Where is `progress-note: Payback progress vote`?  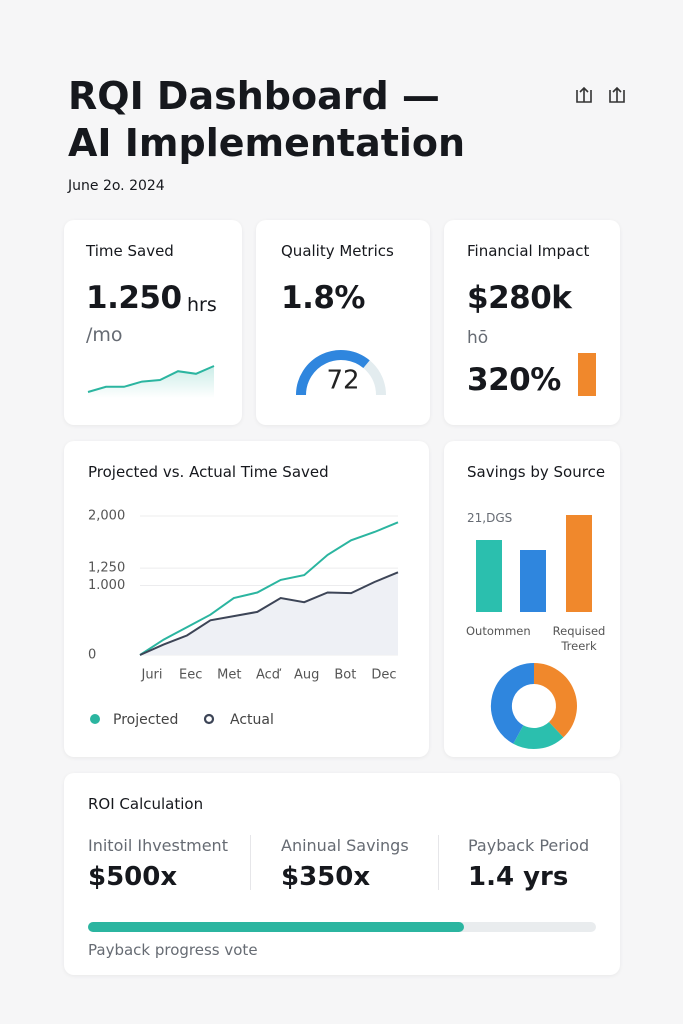
progress-note: Payback progress vote is located at coordinates (173, 950).